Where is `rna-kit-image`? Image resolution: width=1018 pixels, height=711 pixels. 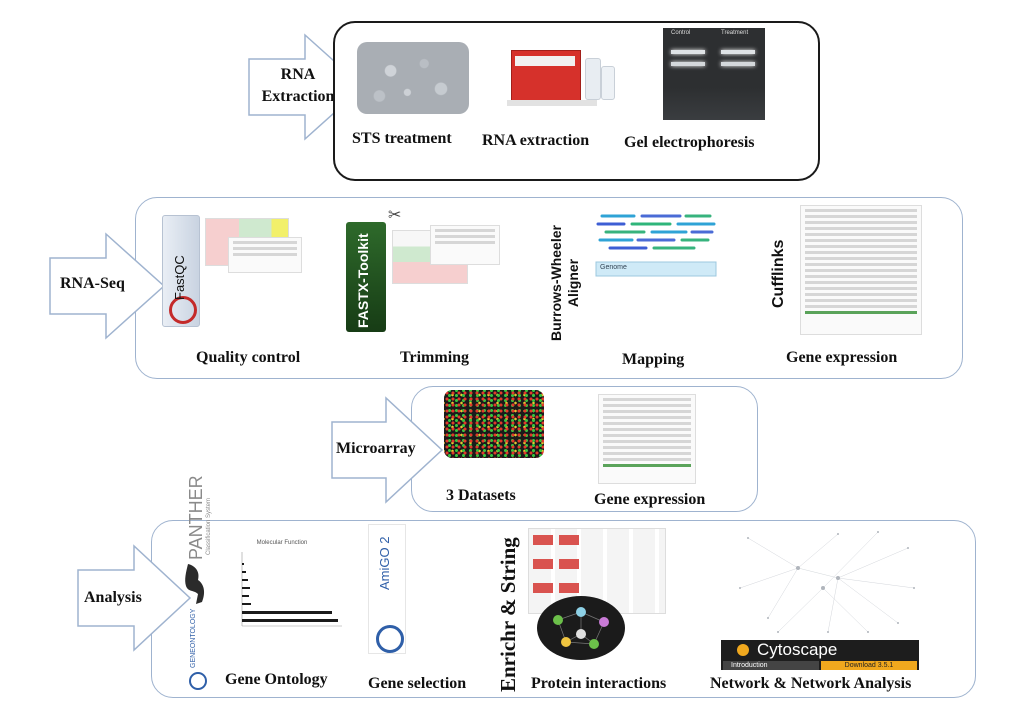 rna-kit-image is located at coordinates (562, 77).